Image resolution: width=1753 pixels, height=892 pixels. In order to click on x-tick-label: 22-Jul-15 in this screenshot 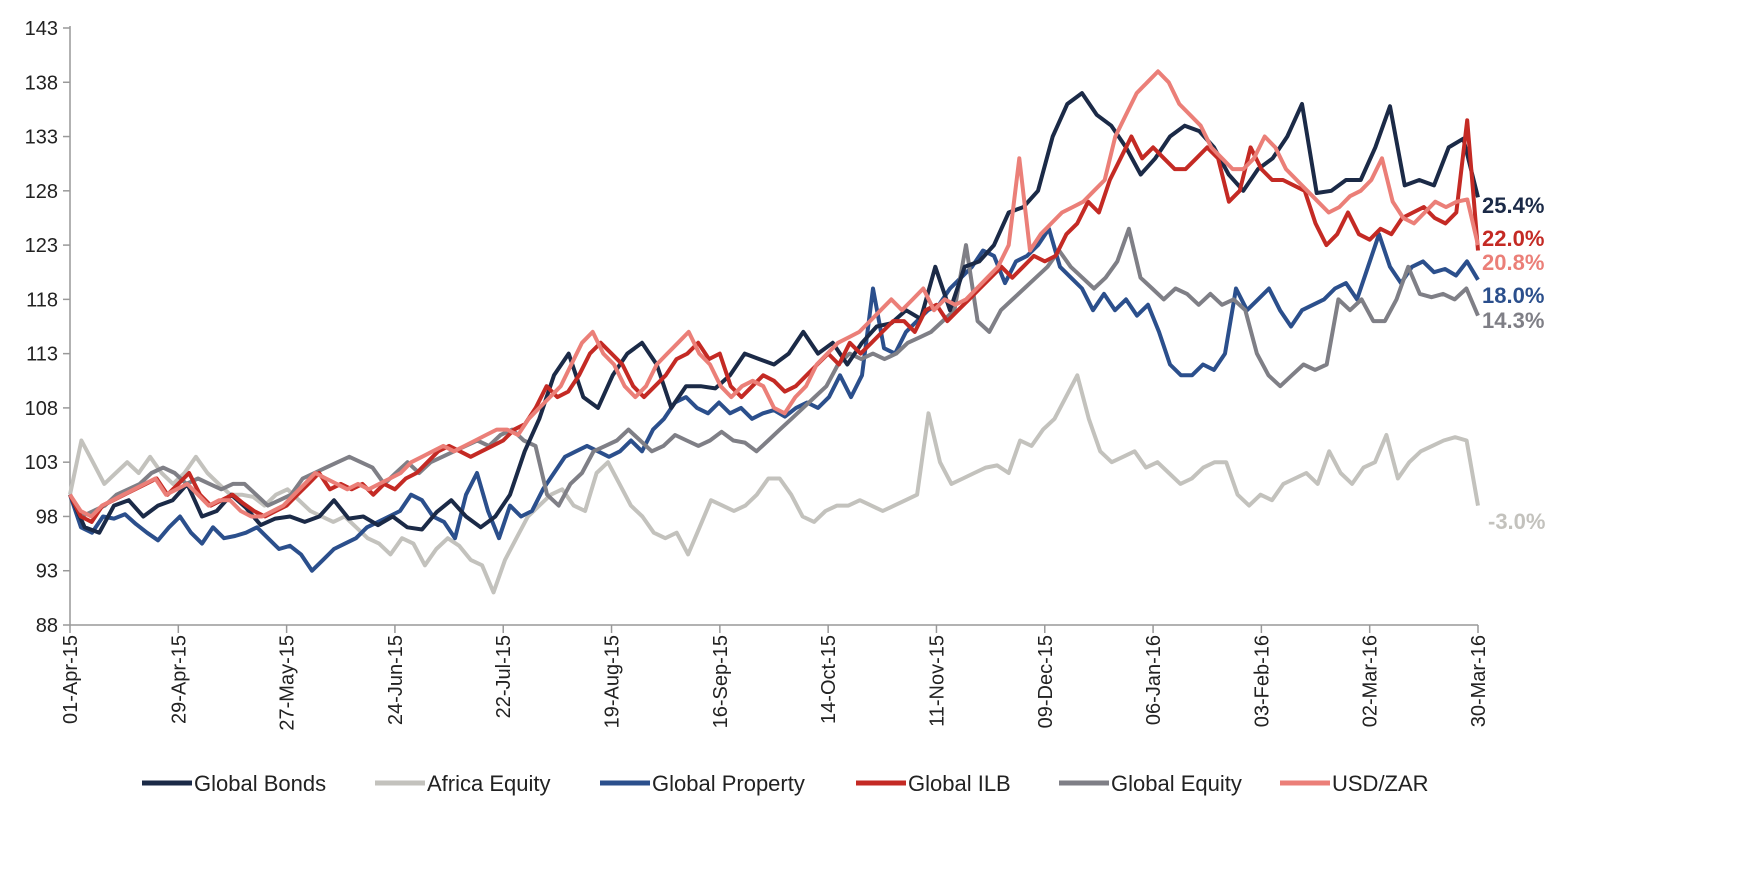, I will do `click(504, 676)`.